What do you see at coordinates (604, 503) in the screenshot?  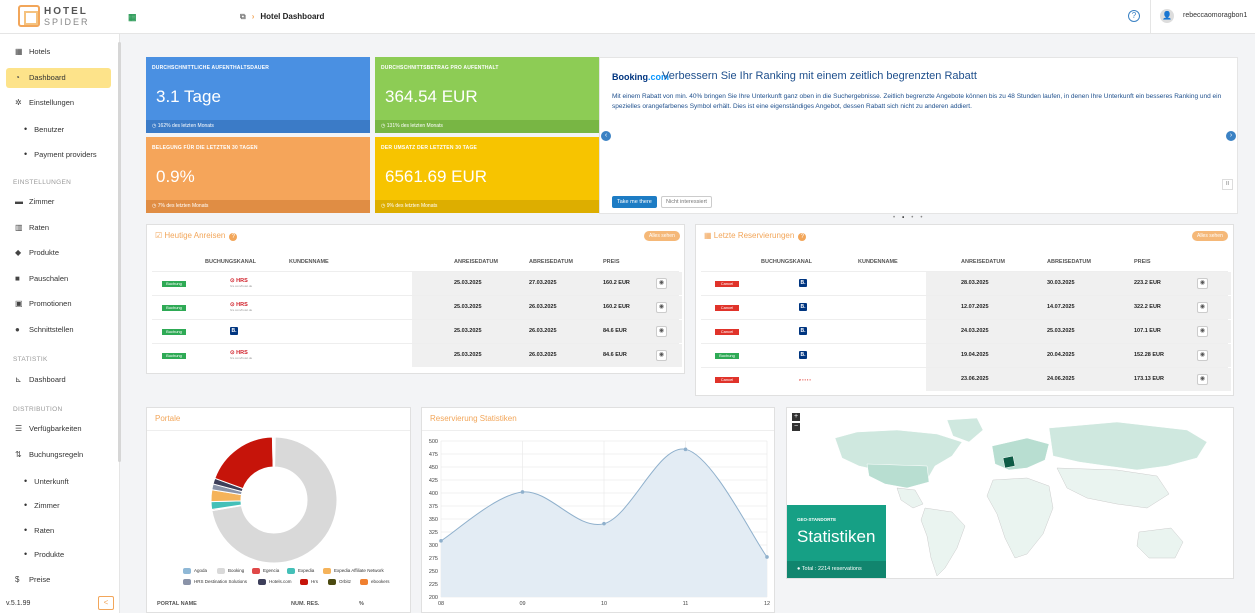 I see `series-line` at bounding box center [604, 503].